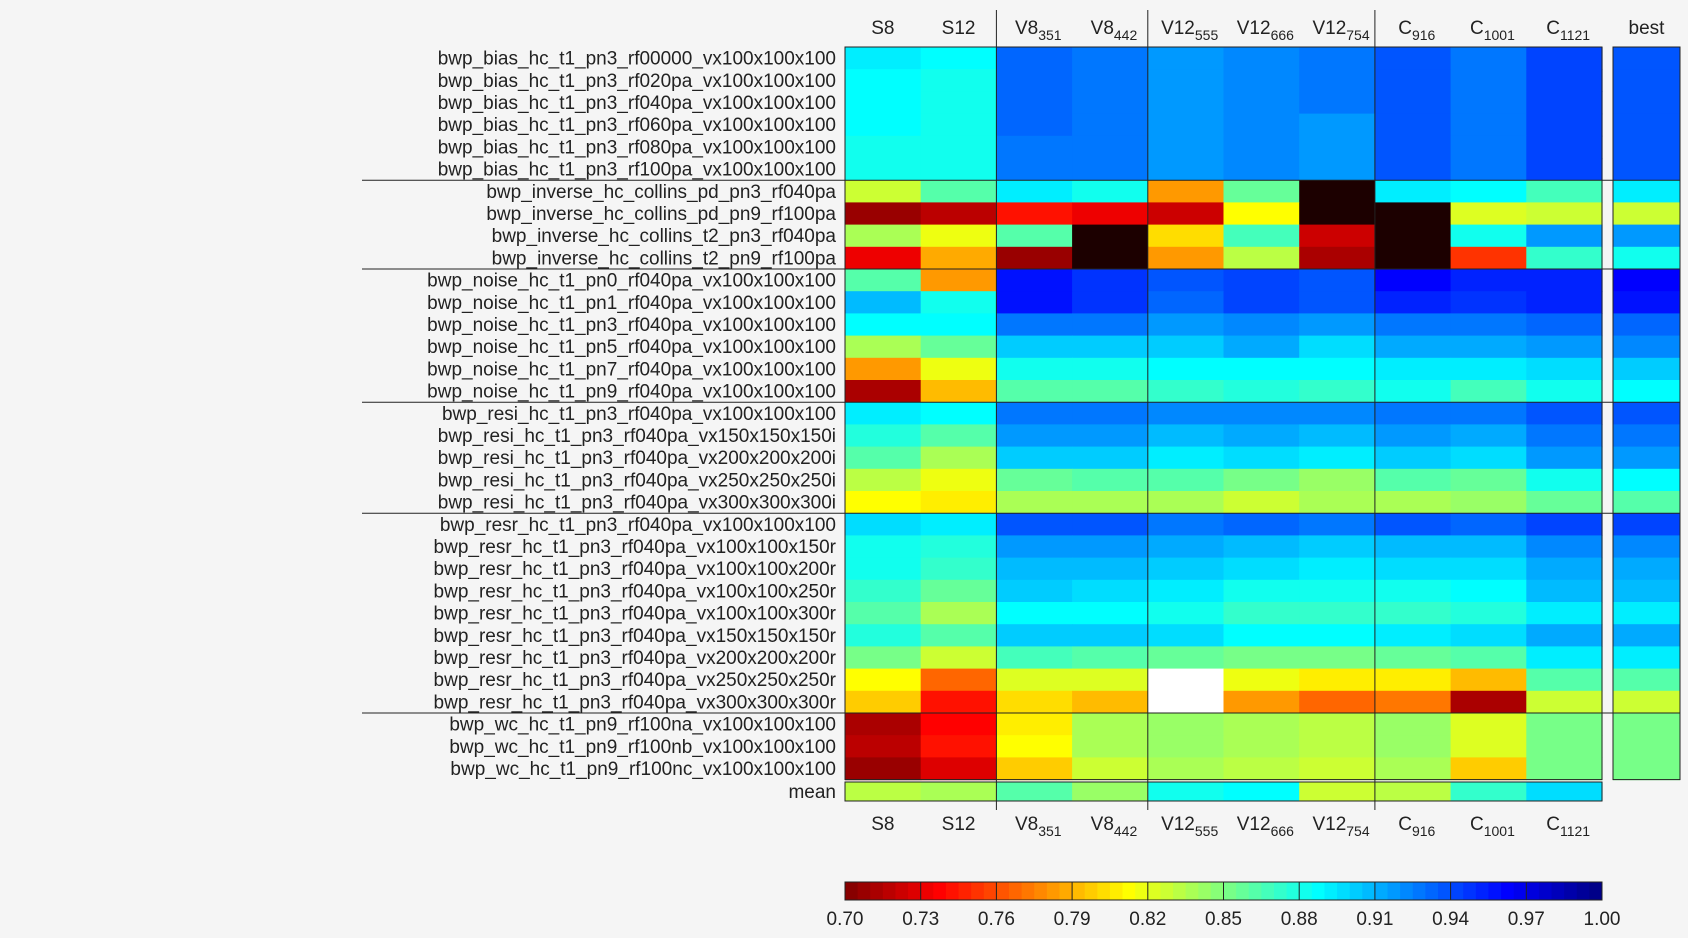  What do you see at coordinates (642, 725) in the screenshot?
I see `row-label: bwp_wc_hc_t1_pn9_rf100na_vx100x100x100` at bounding box center [642, 725].